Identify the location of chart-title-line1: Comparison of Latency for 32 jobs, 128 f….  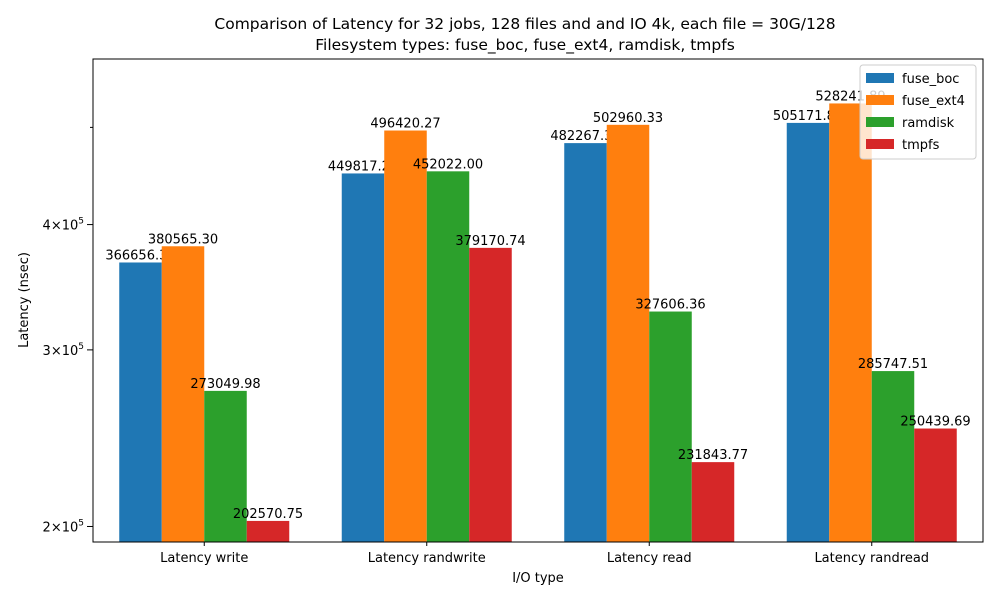
(524, 24).